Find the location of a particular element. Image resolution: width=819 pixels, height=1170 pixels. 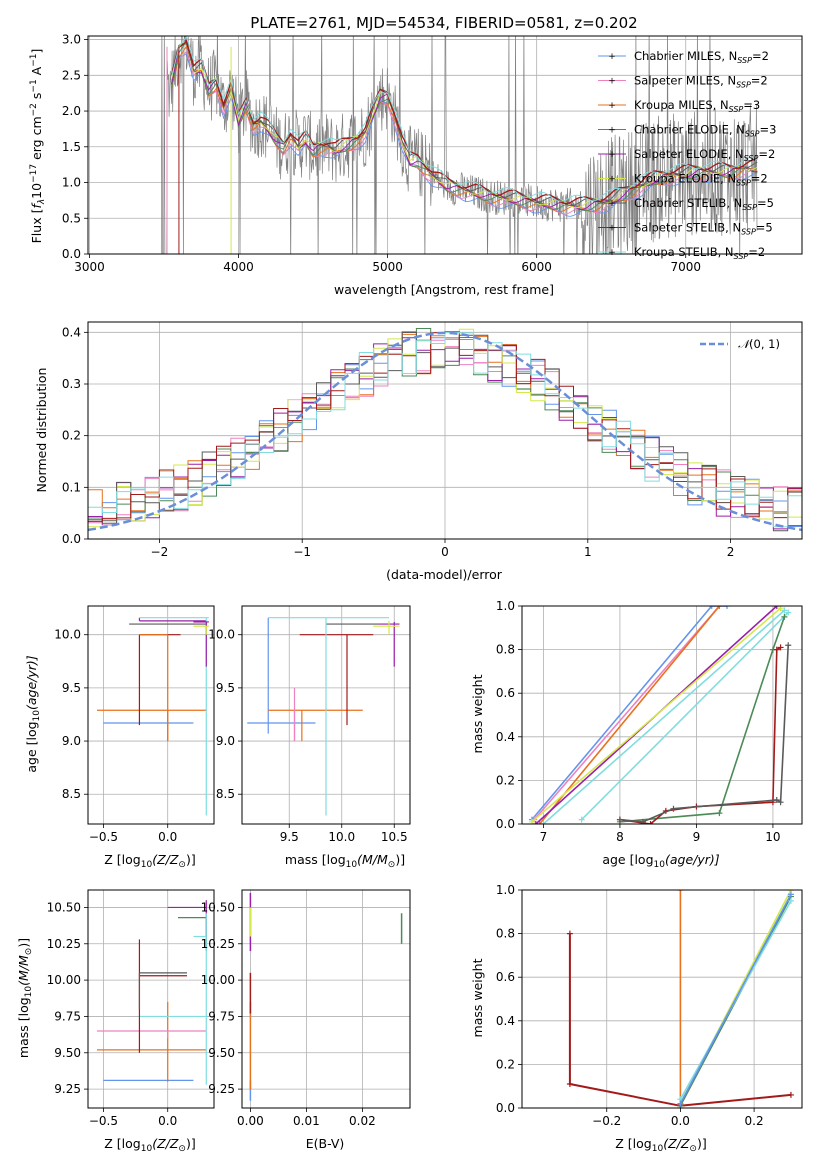

y-tick-label: 9.50 is located at coordinates (67, 1053).